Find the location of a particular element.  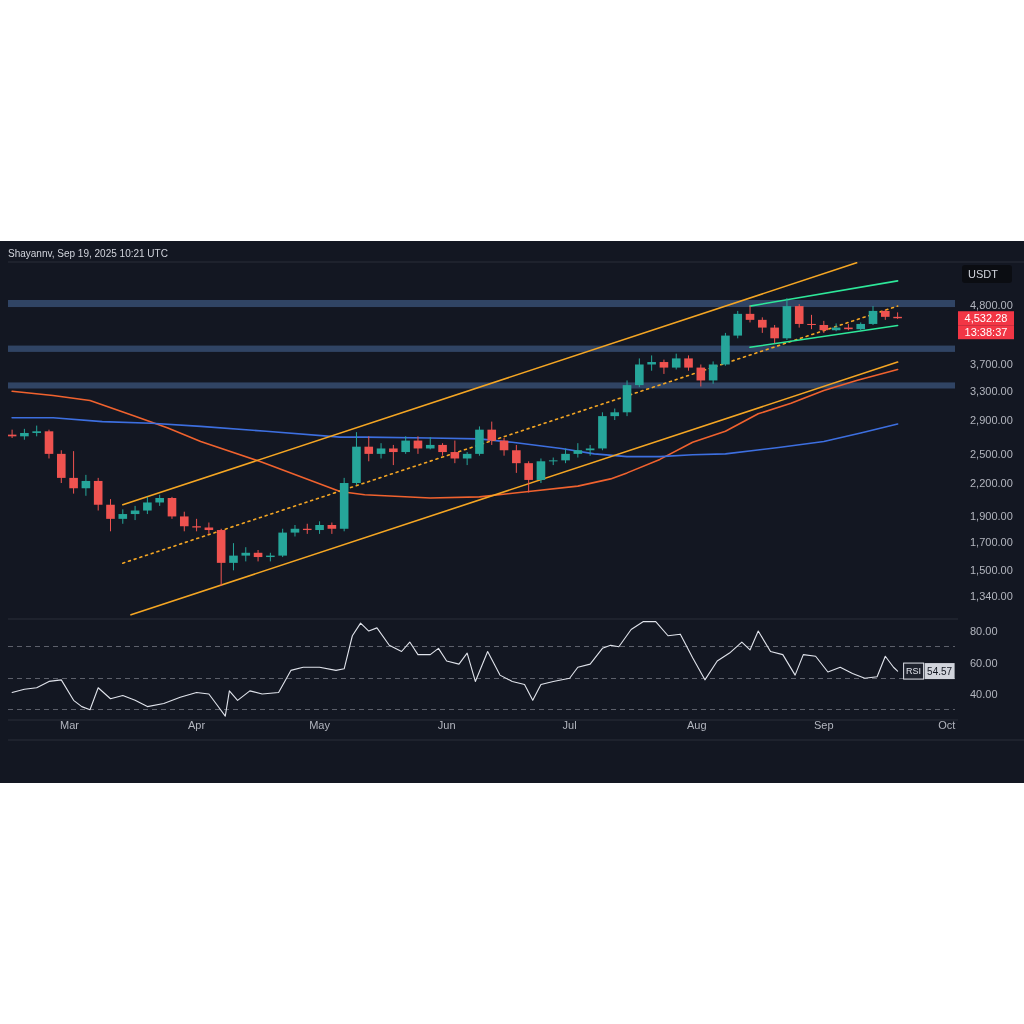

x-tick-label: Jul is located at coordinates (569, 725).